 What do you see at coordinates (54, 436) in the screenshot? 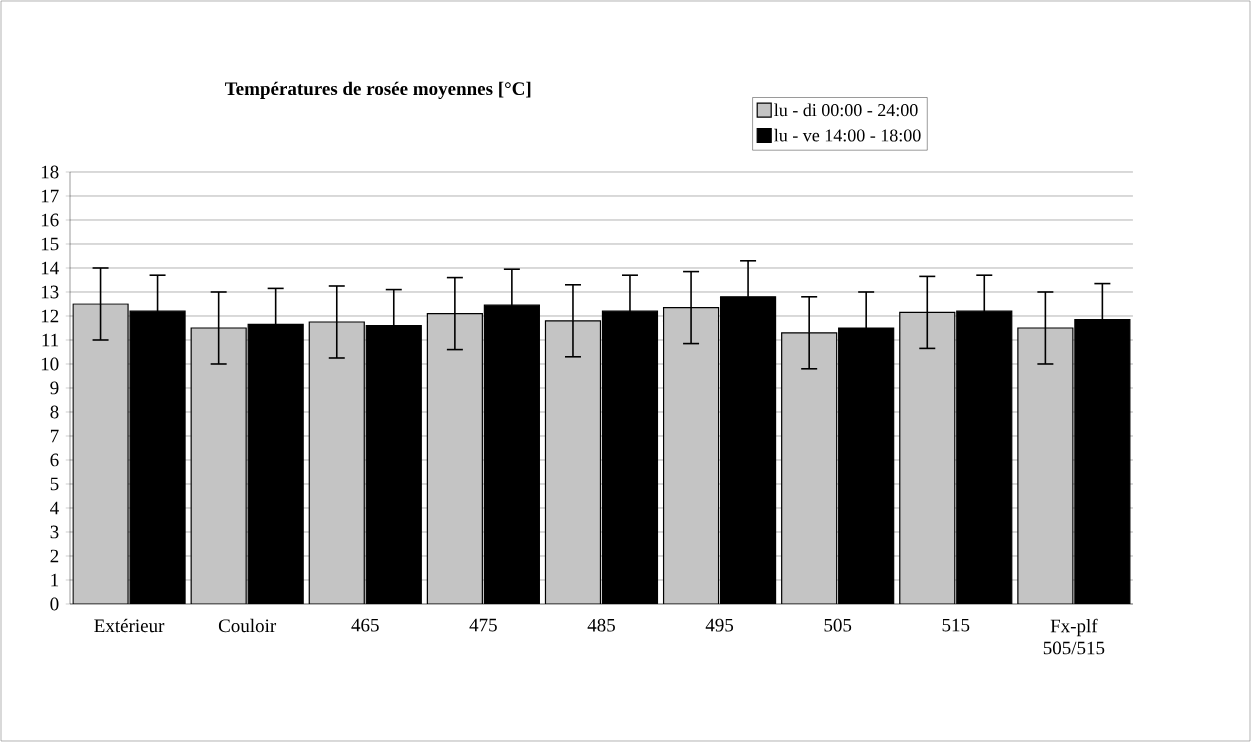
I see `y-tick-label: 7` at bounding box center [54, 436].